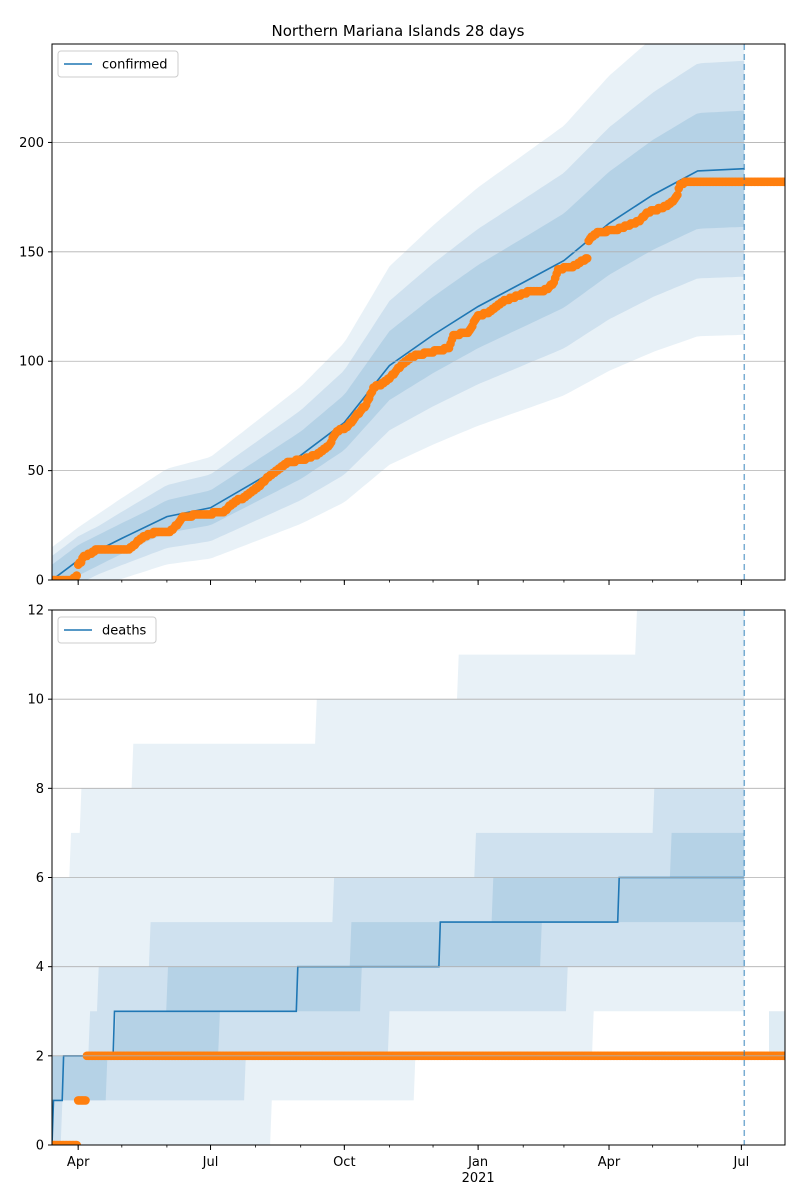 Image resolution: width=800 pixels, height=1200 pixels. Describe the element at coordinates (35, 611) in the screenshot. I see `y-tick-label: 12` at that location.